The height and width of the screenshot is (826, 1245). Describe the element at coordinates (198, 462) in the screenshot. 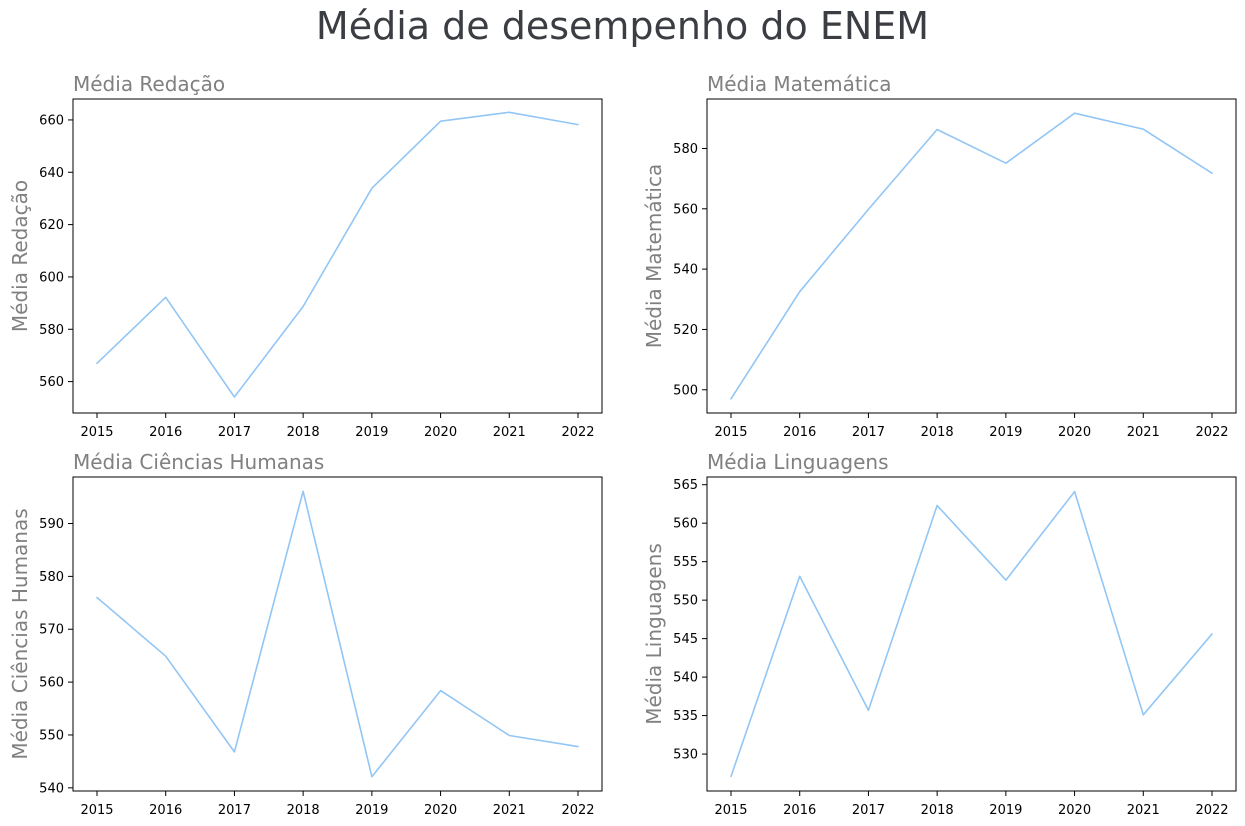

I see `subplot-title: Média Ciências Humanas` at that location.